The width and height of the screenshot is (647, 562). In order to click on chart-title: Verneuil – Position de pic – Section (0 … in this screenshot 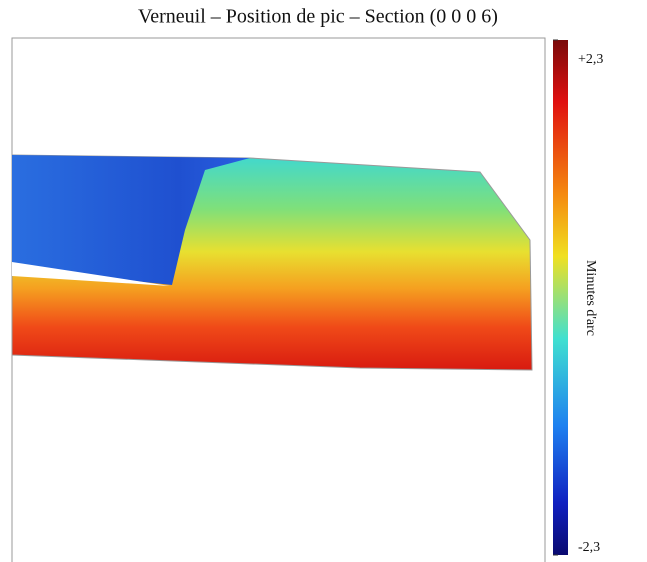, I will do `click(318, 17)`.